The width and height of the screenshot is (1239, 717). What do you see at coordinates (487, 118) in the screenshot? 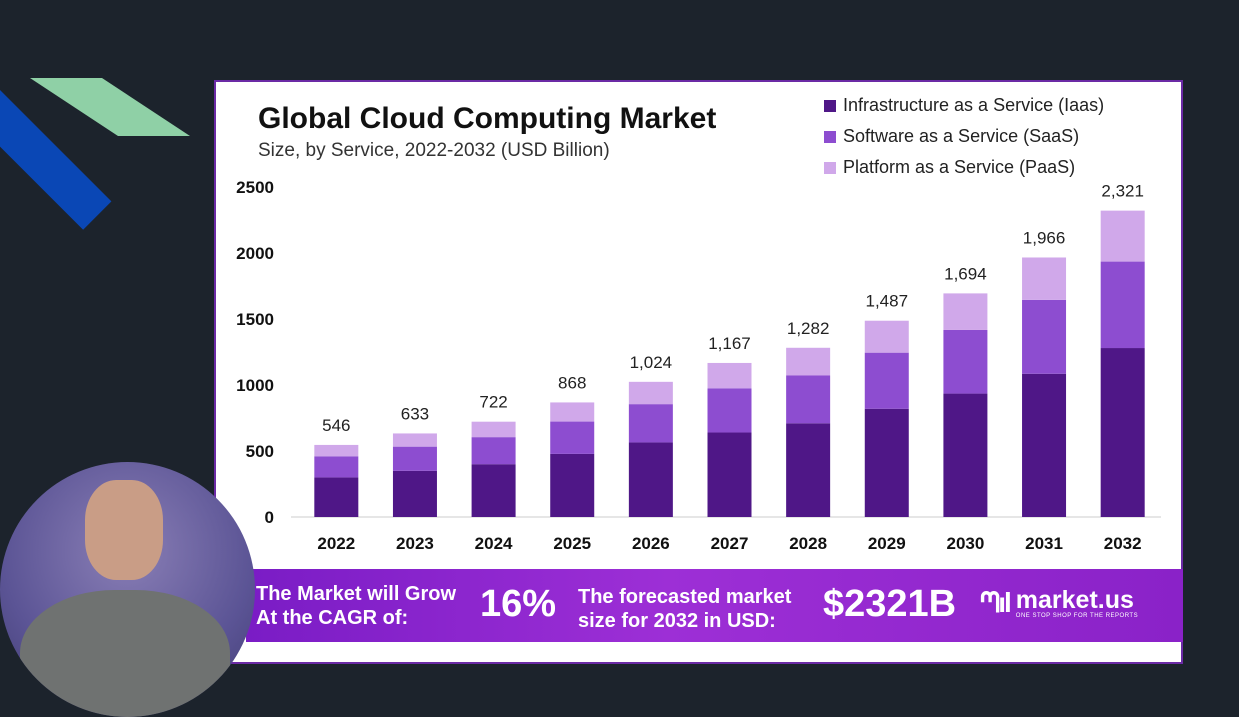
I see `chart-title: Global Cloud Computing Market` at bounding box center [487, 118].